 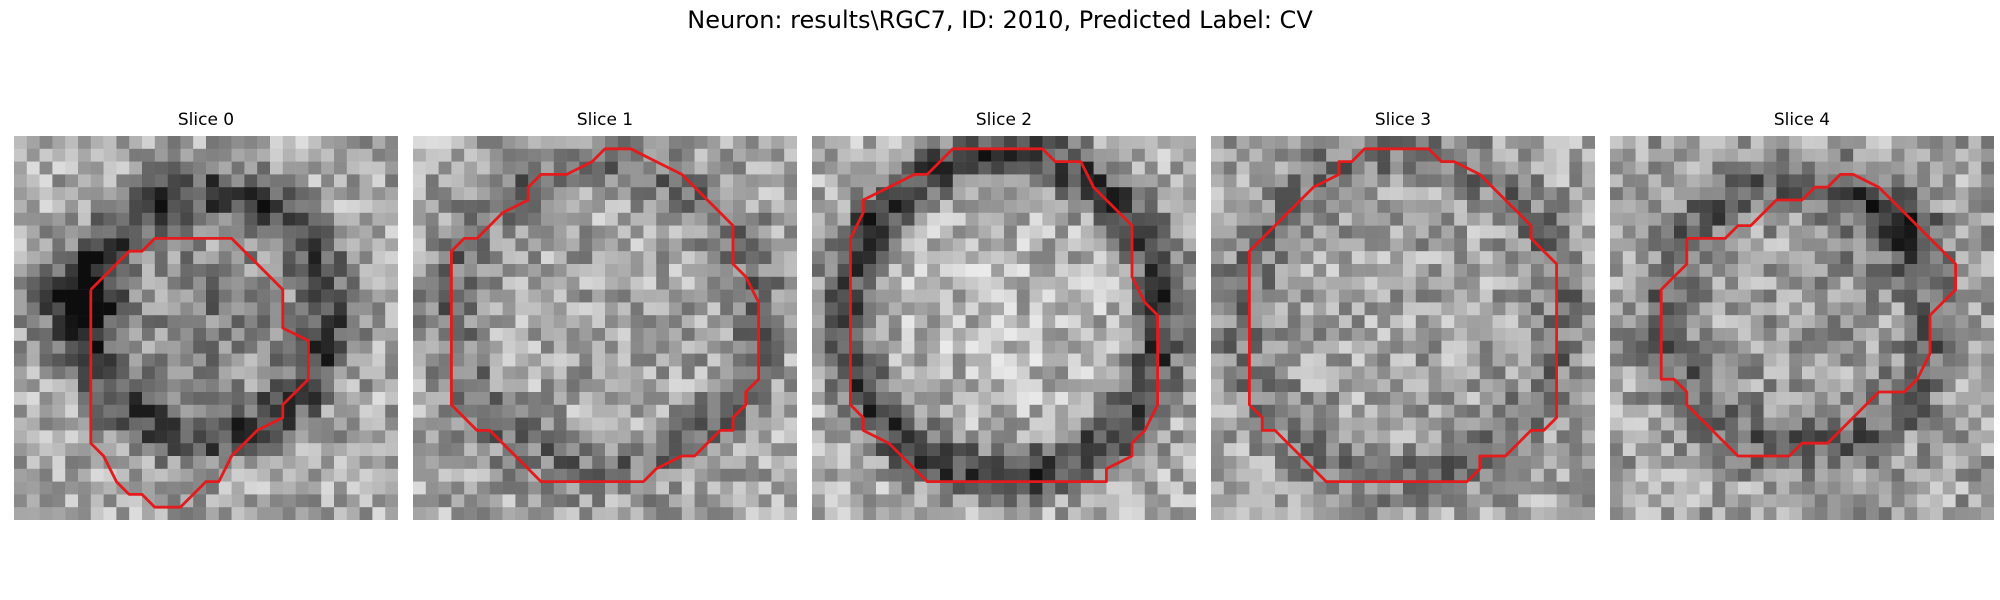 What do you see at coordinates (206, 120) in the screenshot?
I see `slice-title: Slice 0` at bounding box center [206, 120].